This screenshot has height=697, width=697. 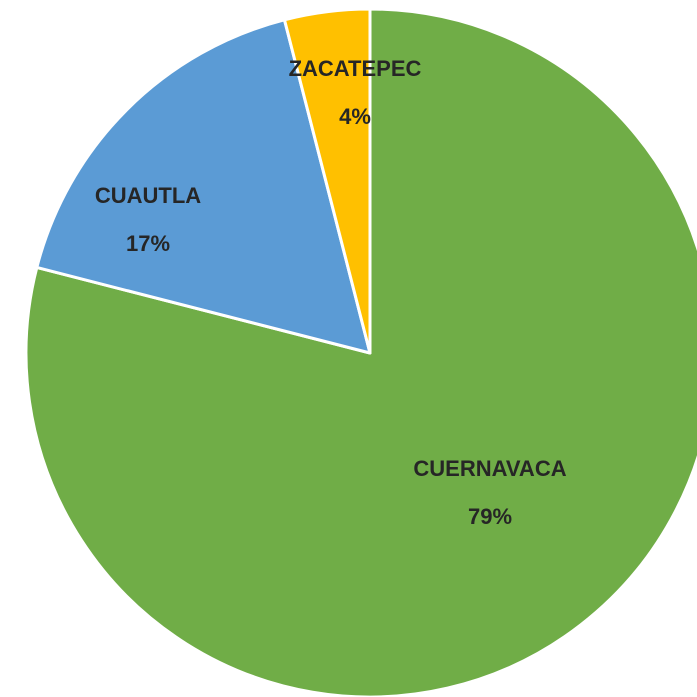 What do you see at coordinates (490, 516) in the screenshot?
I see `slice-value-label: 79%` at bounding box center [490, 516].